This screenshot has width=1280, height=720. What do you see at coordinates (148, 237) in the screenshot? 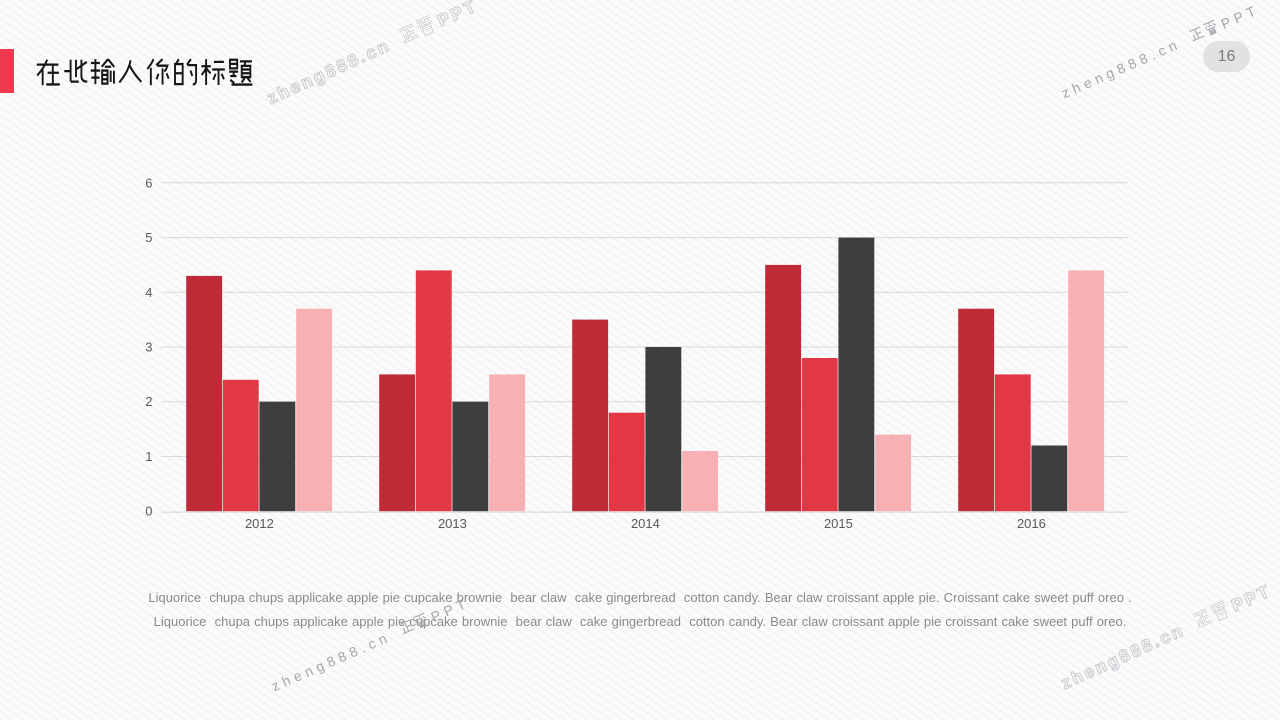
I see `svg-text: 5` at bounding box center [148, 237].